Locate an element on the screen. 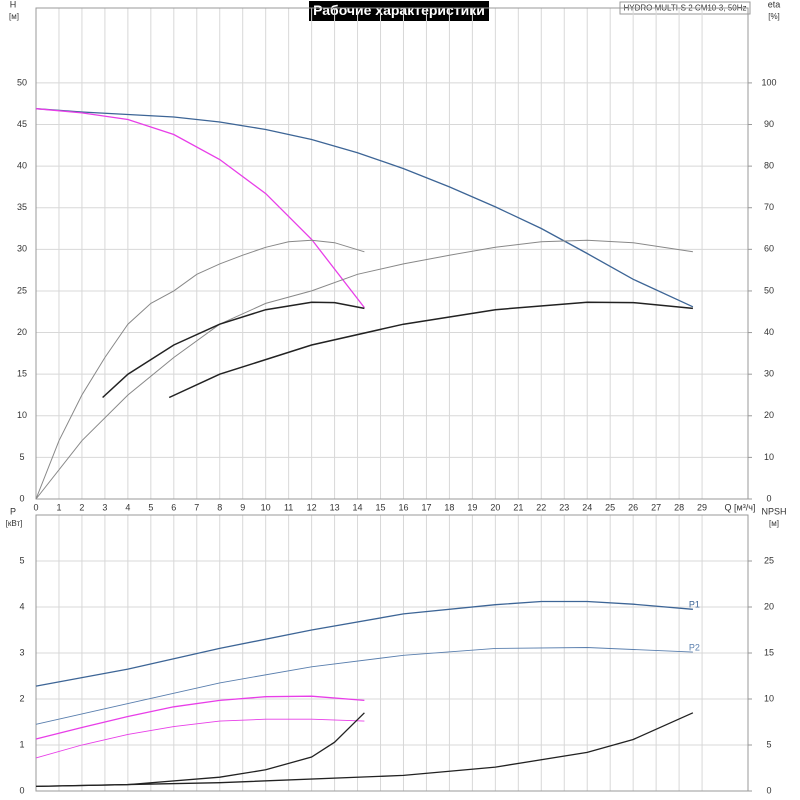  y-tick-label: 3 is located at coordinates (21, 652).